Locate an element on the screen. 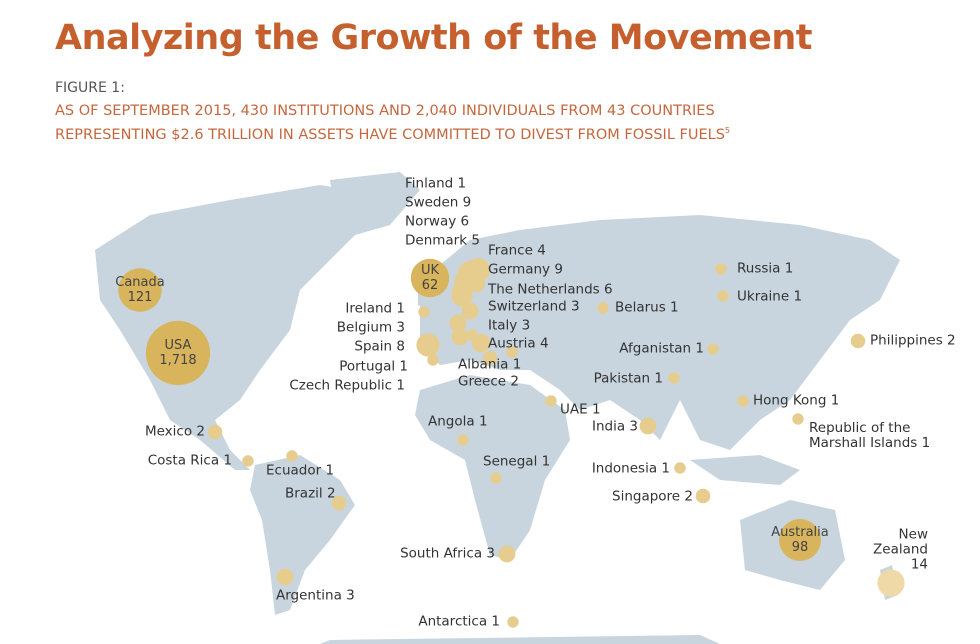 Image resolution: width=980 pixels, height=644 pixels. country-name: Costa Rica is located at coordinates (183, 460).